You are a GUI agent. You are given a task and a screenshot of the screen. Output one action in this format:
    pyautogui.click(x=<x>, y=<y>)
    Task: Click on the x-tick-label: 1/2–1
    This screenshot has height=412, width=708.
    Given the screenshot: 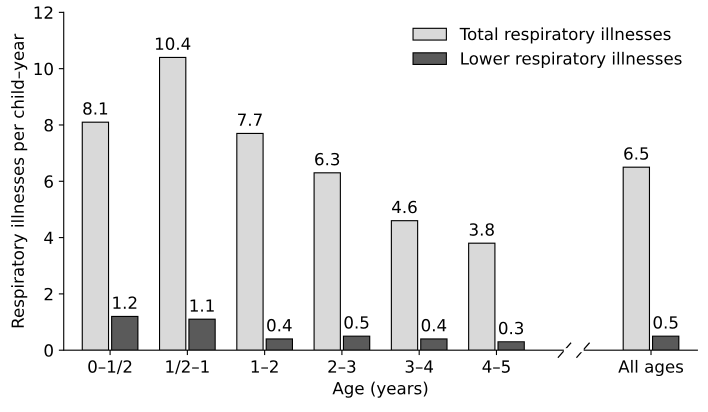 What is the action you would take?
    pyautogui.click(x=187, y=367)
    